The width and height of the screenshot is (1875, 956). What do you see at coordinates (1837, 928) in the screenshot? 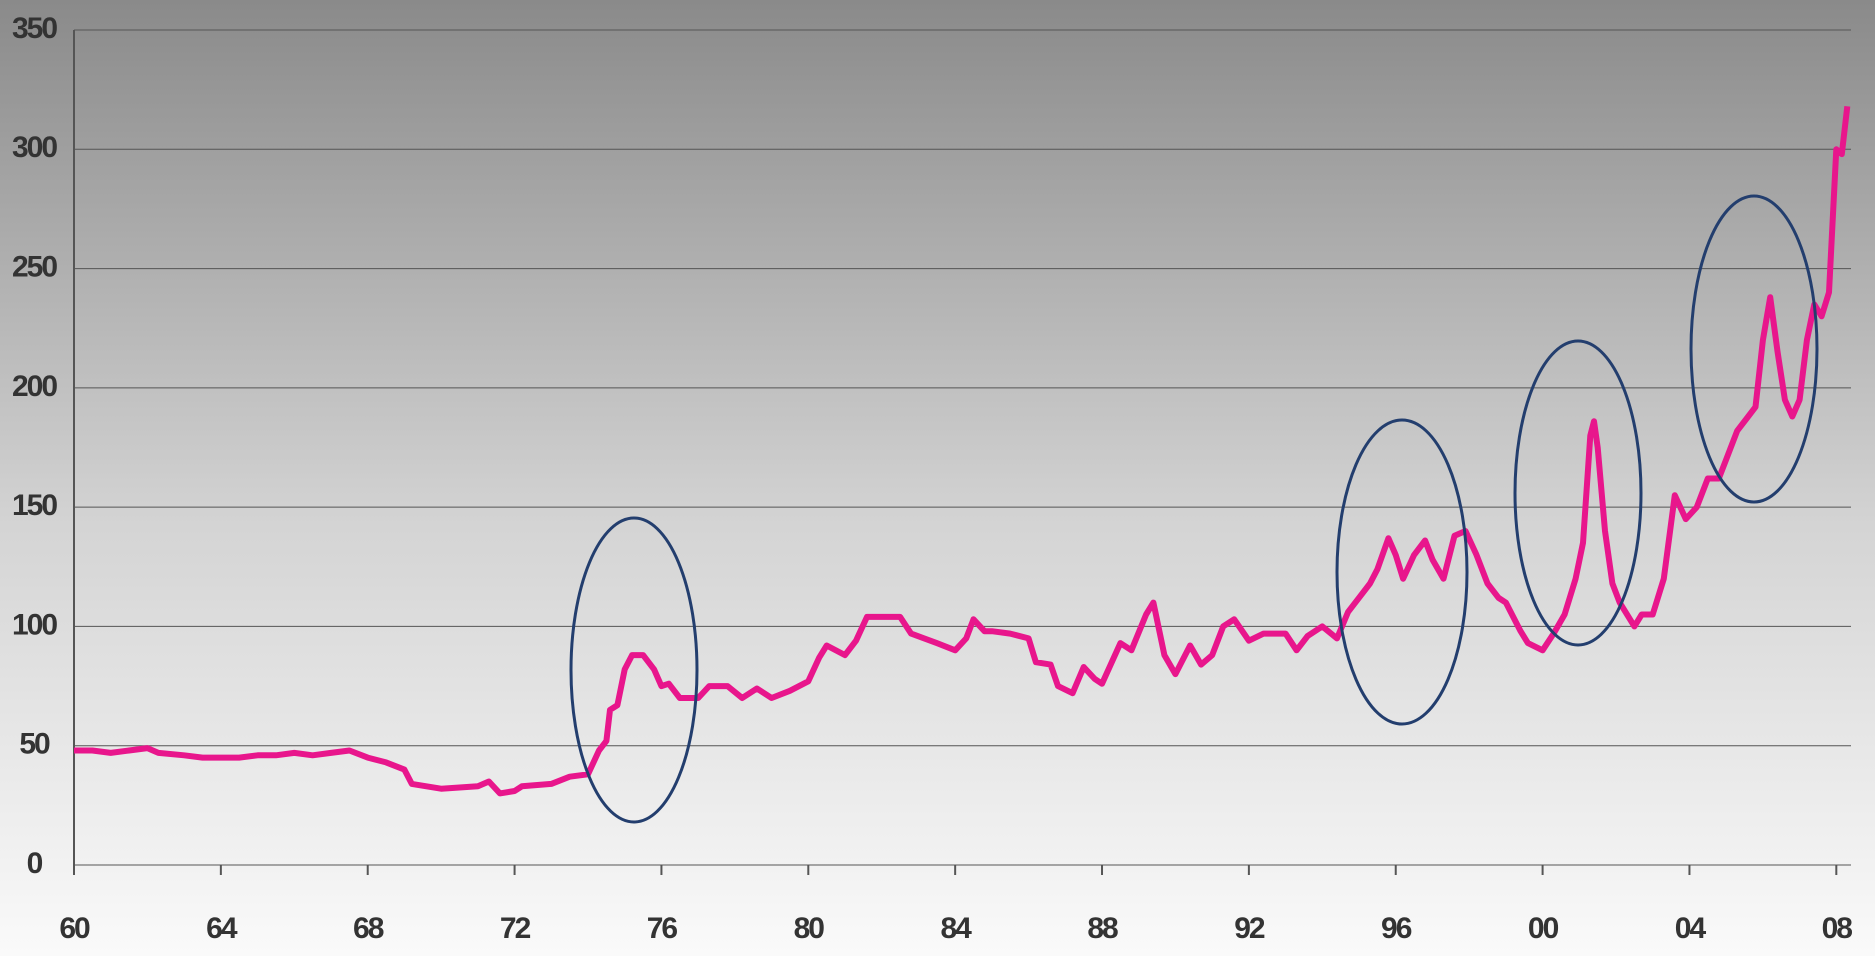
I see `x-tick-label: 08` at bounding box center [1837, 928].